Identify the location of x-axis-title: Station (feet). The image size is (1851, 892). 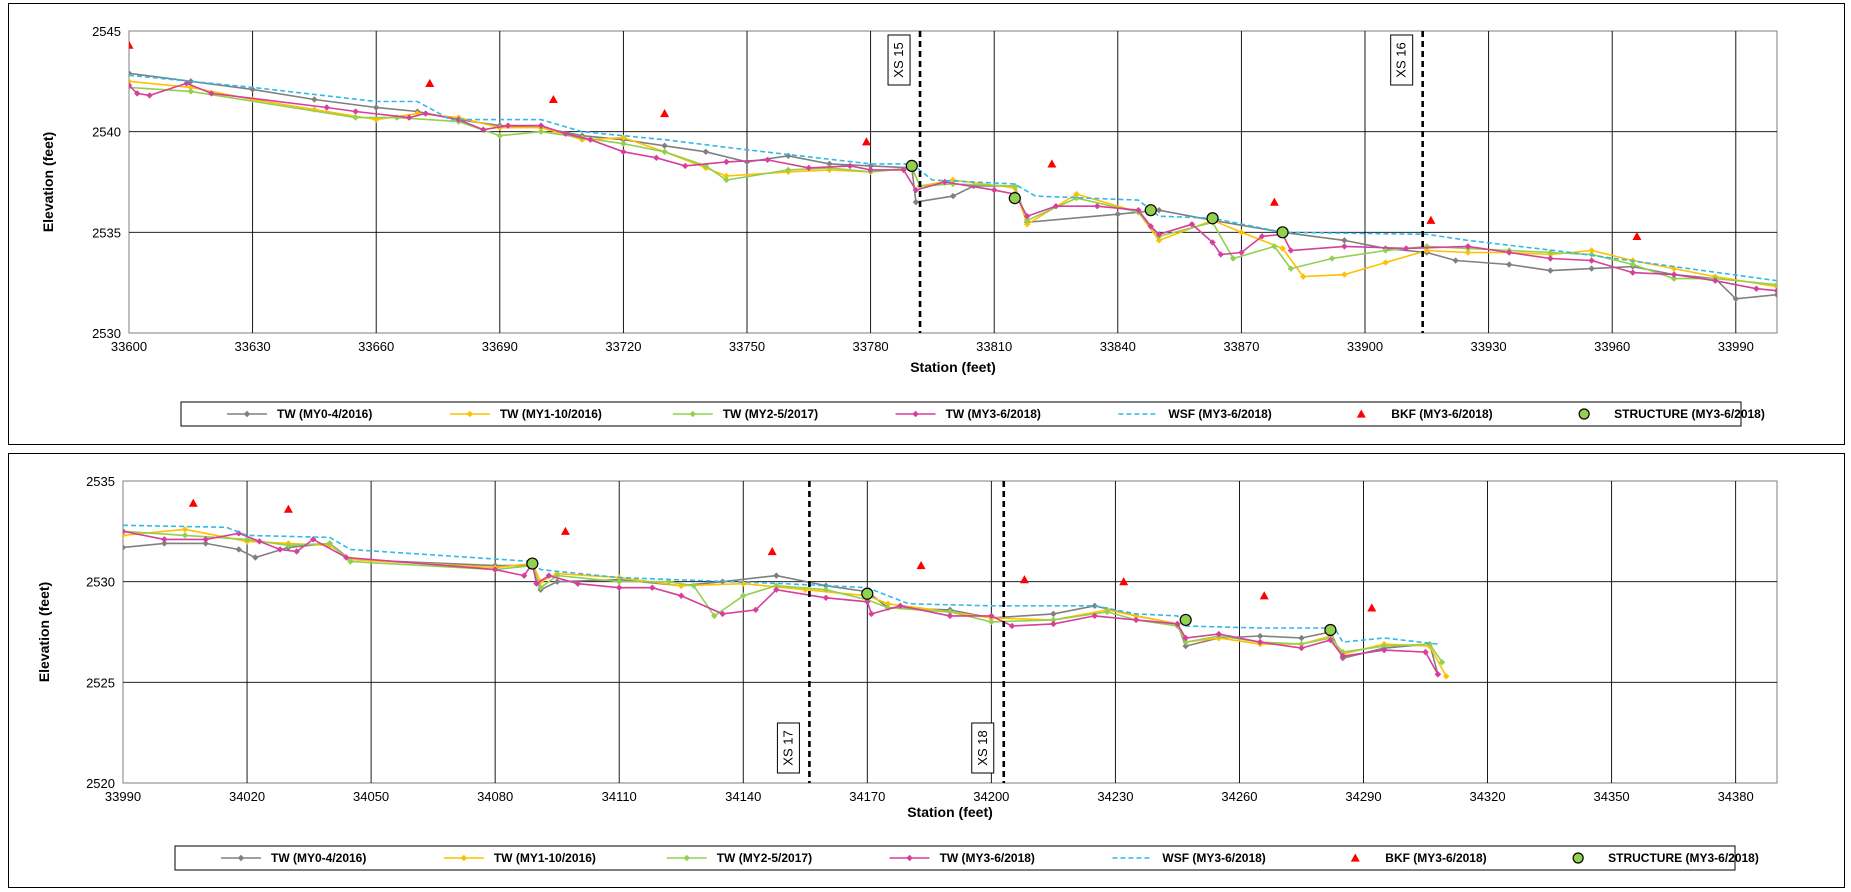
(950, 812).